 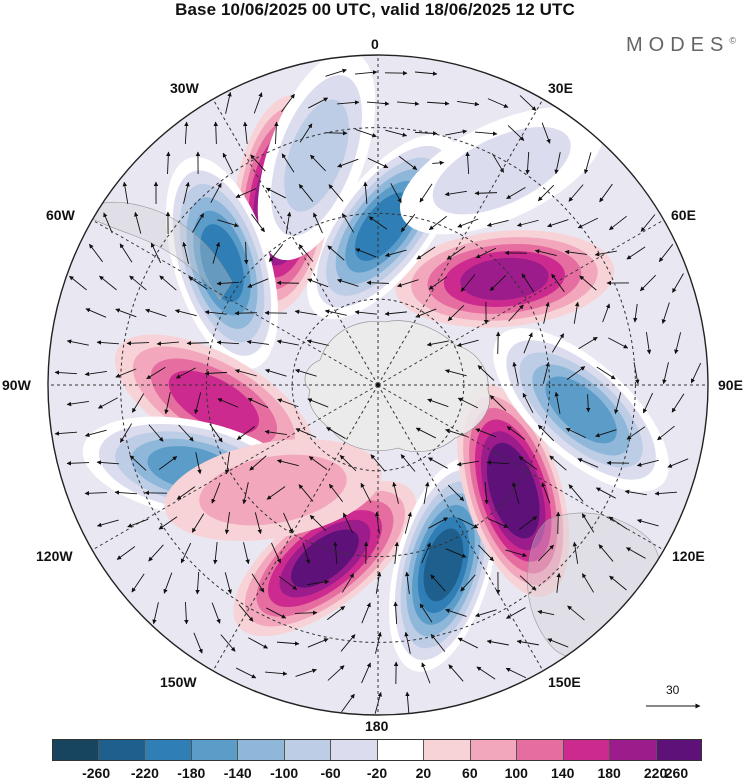 What do you see at coordinates (732, 40) in the screenshot?
I see `brand-copyright: ©` at bounding box center [732, 40].